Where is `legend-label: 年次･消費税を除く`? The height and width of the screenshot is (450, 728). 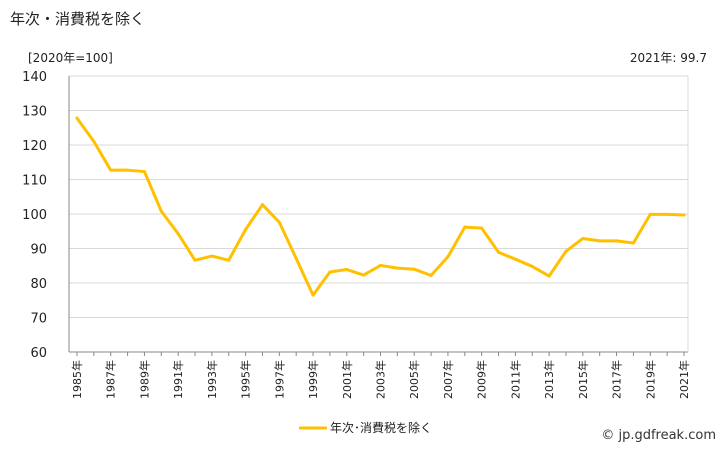
legend-label: 年次･消費税を除く is located at coordinates (381, 427).